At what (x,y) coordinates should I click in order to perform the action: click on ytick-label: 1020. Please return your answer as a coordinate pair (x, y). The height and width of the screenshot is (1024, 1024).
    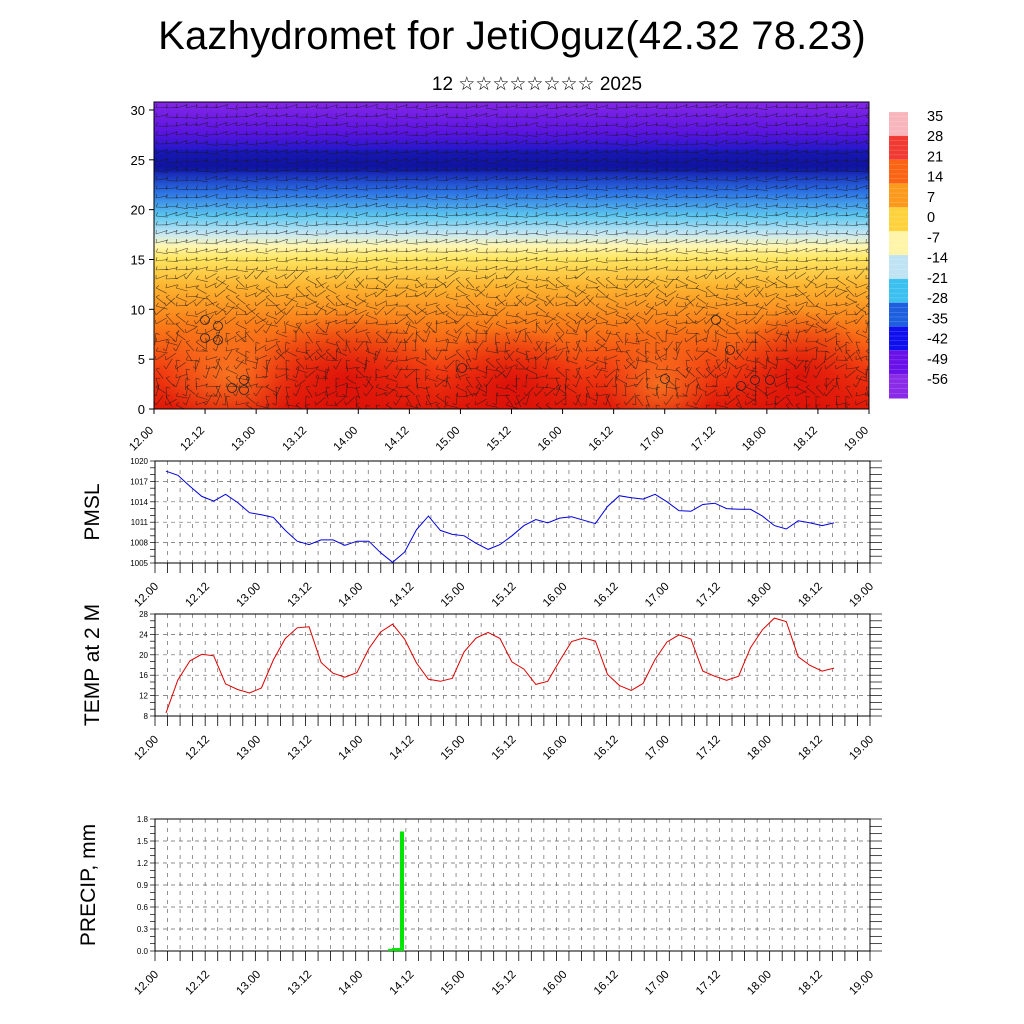
    Looking at the image, I should click on (139, 461).